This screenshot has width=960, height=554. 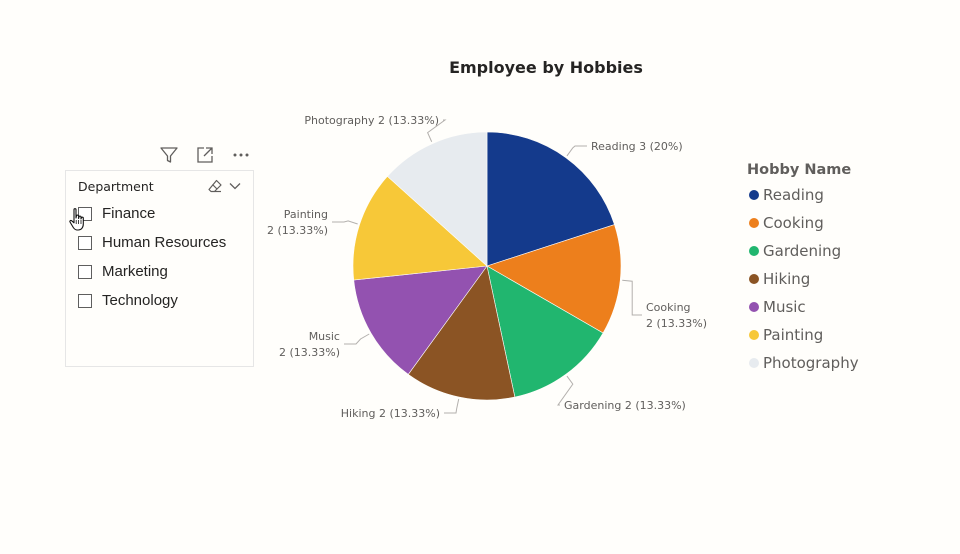 What do you see at coordinates (169, 155) in the screenshot?
I see `filter-icon` at bounding box center [169, 155].